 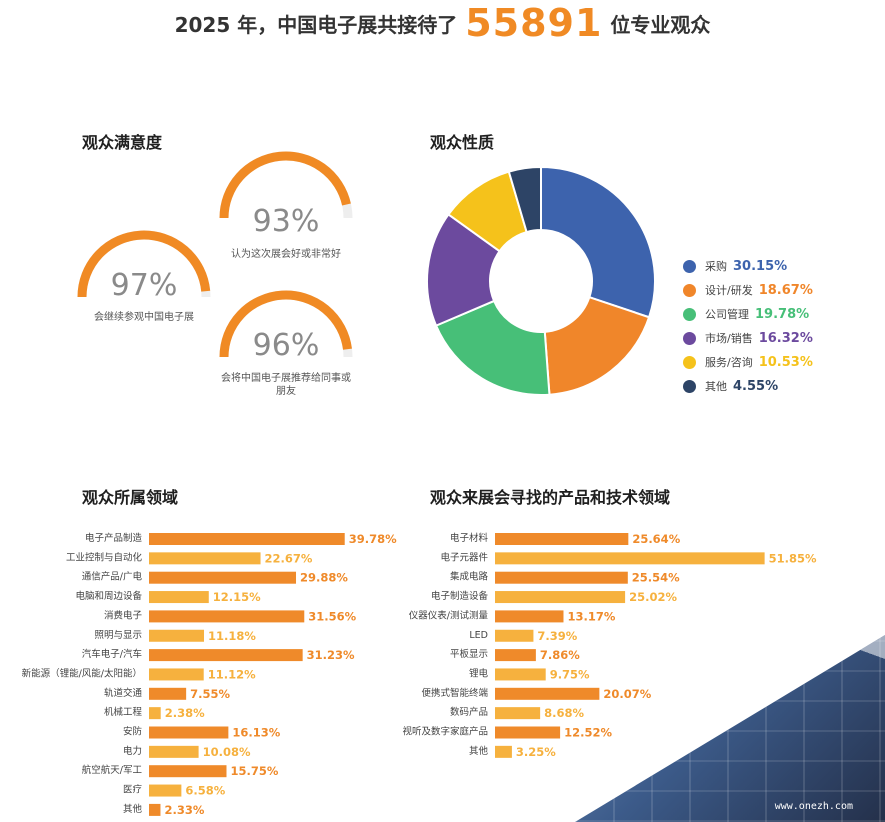 What do you see at coordinates (729, 338) in the screenshot?
I see `legend-label: 市场/销售` at bounding box center [729, 338].